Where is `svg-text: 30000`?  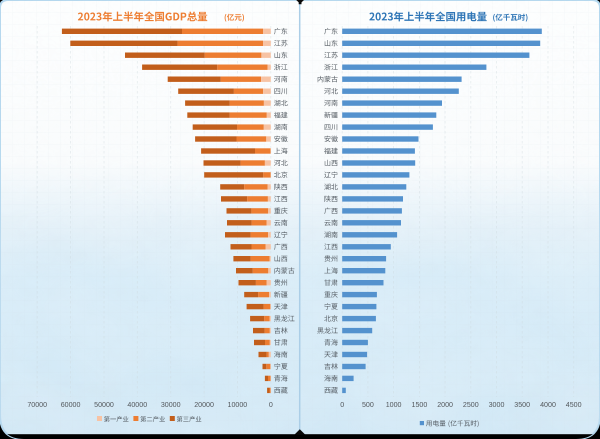
svg-text: 30000 is located at coordinates (171, 405).